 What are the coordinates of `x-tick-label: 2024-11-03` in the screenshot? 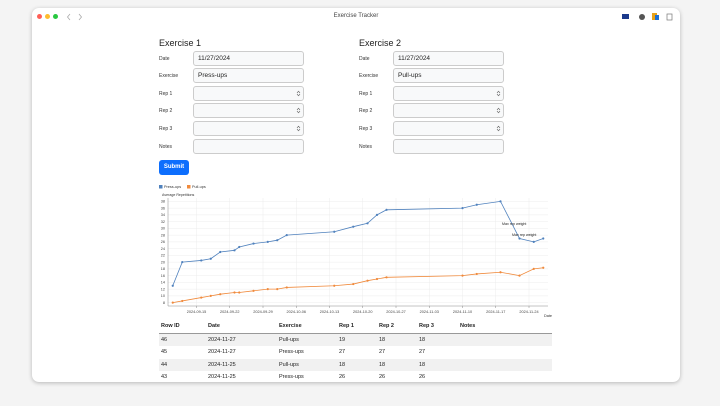 It's located at (429, 312).